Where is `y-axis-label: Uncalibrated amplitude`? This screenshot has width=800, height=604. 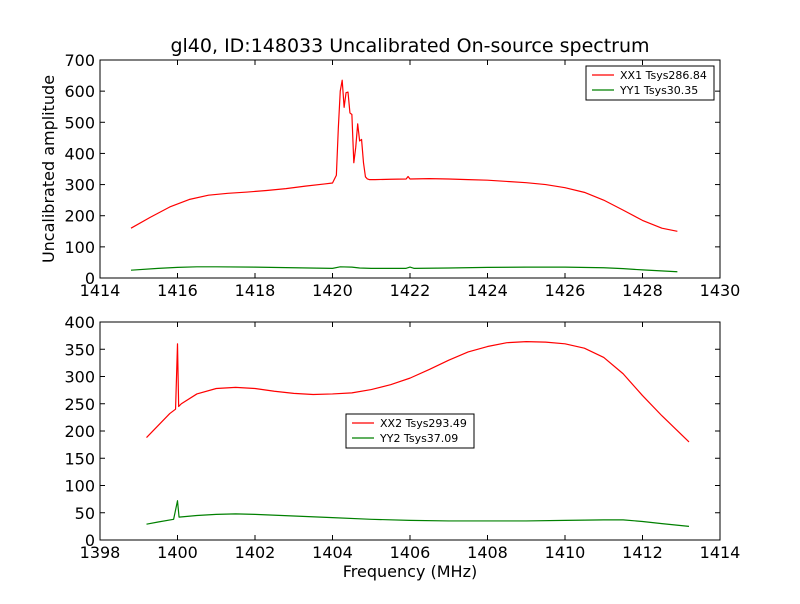 y-axis-label: Uncalibrated amplitude is located at coordinates (48, 169).